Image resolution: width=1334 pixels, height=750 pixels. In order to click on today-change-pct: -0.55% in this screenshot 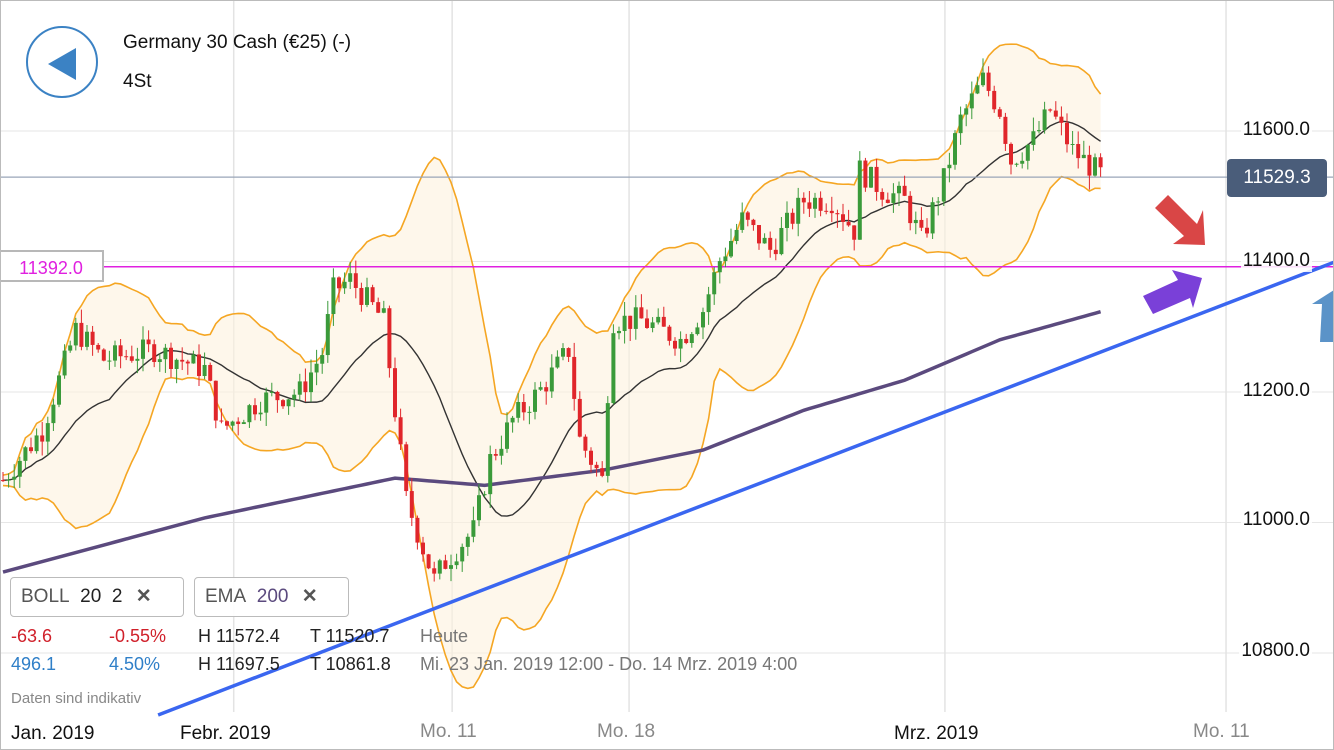, I will do `click(138, 636)`.